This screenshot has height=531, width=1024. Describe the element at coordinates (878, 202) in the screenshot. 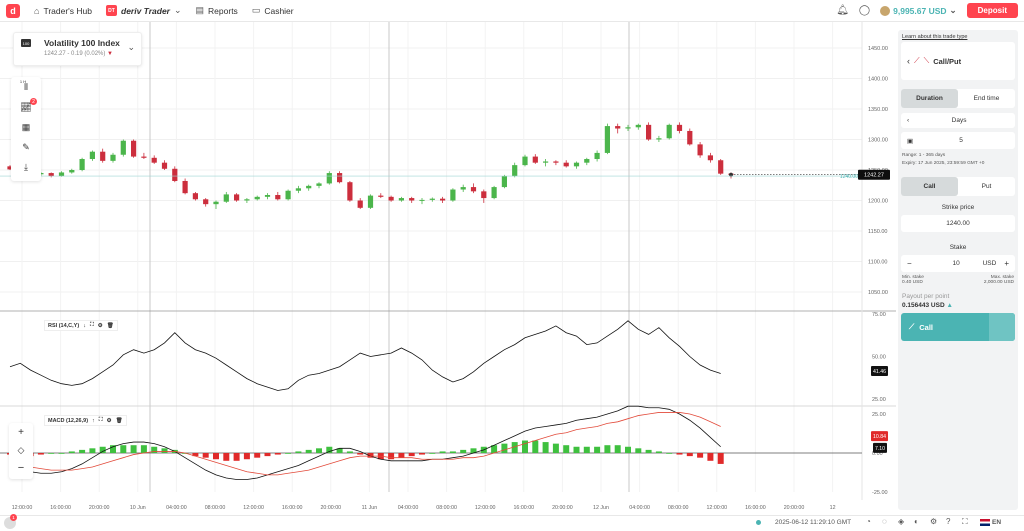

I see `price-axis-label: 1200.00` at that location.